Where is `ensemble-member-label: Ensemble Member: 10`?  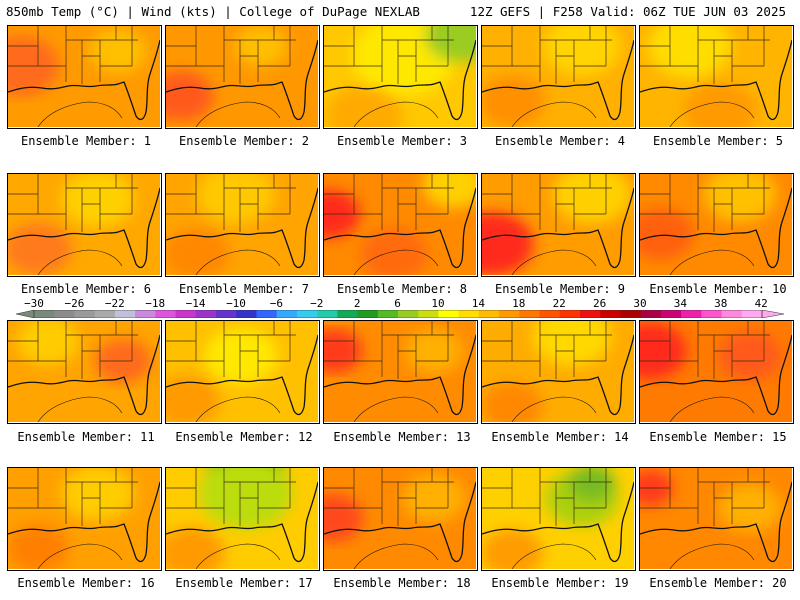
ensemble-member-label: Ensemble Member: 10 is located at coordinates (718, 289).